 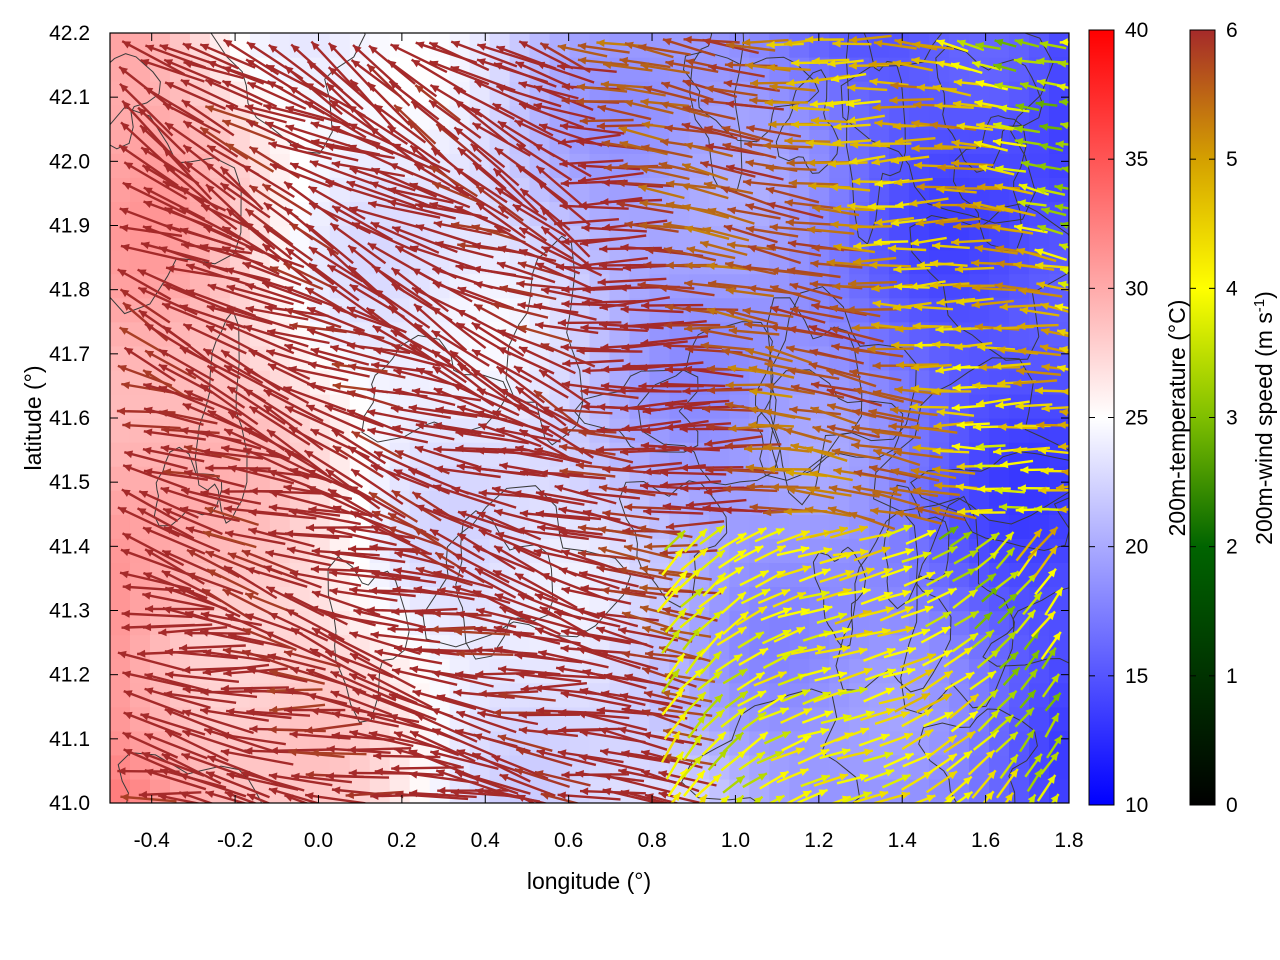 What do you see at coordinates (221, 416) in the screenshot?
I see `contour-line` at bounding box center [221, 416].